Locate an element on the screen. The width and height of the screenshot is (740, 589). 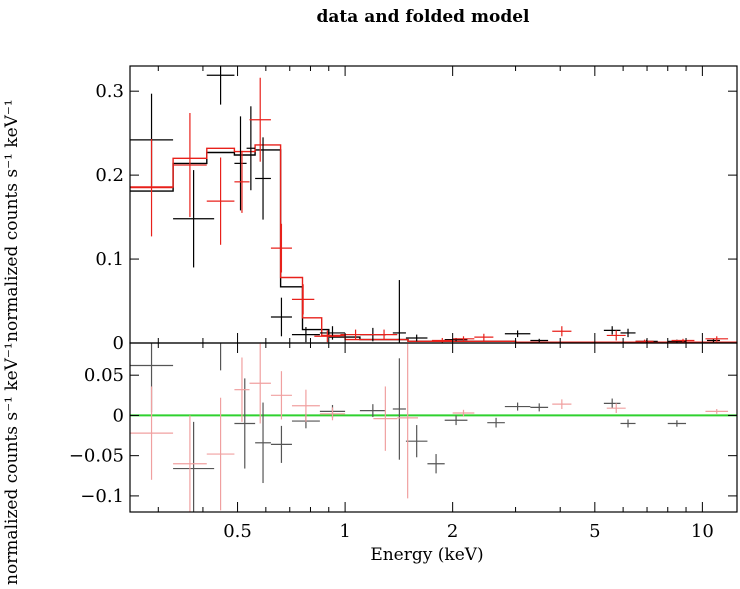
chart-title: data and folded model is located at coordinates (424, 17).